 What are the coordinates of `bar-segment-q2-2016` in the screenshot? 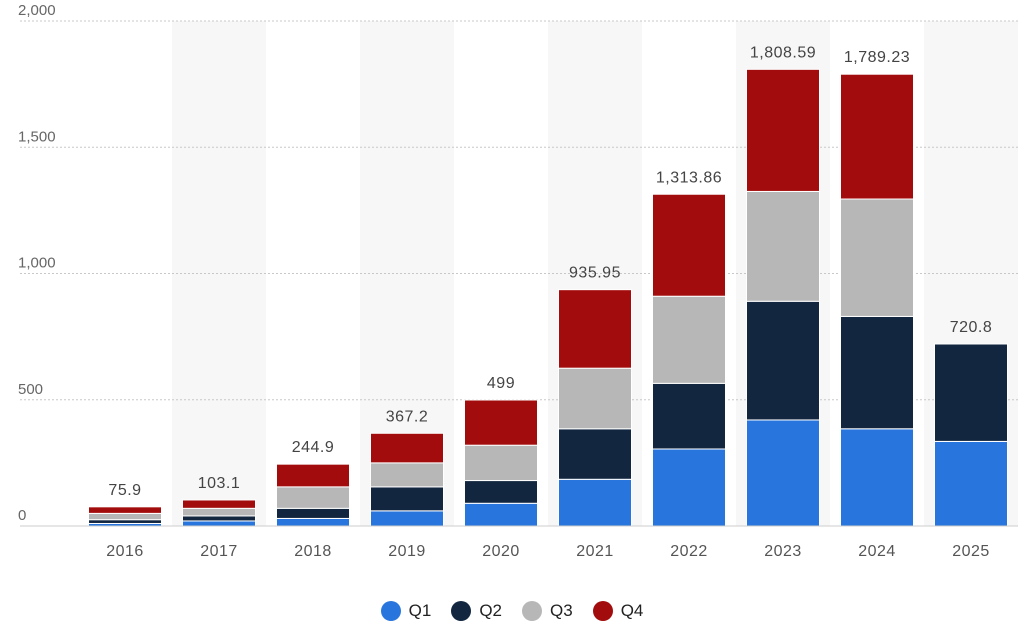 It's located at (125, 521).